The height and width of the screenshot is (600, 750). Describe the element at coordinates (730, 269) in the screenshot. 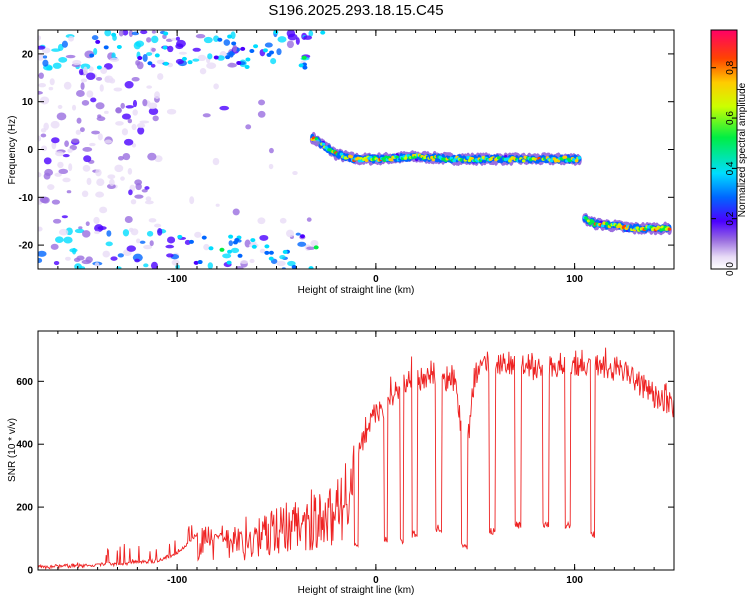

I see `colorbar-tick-label: 0.0` at that location.